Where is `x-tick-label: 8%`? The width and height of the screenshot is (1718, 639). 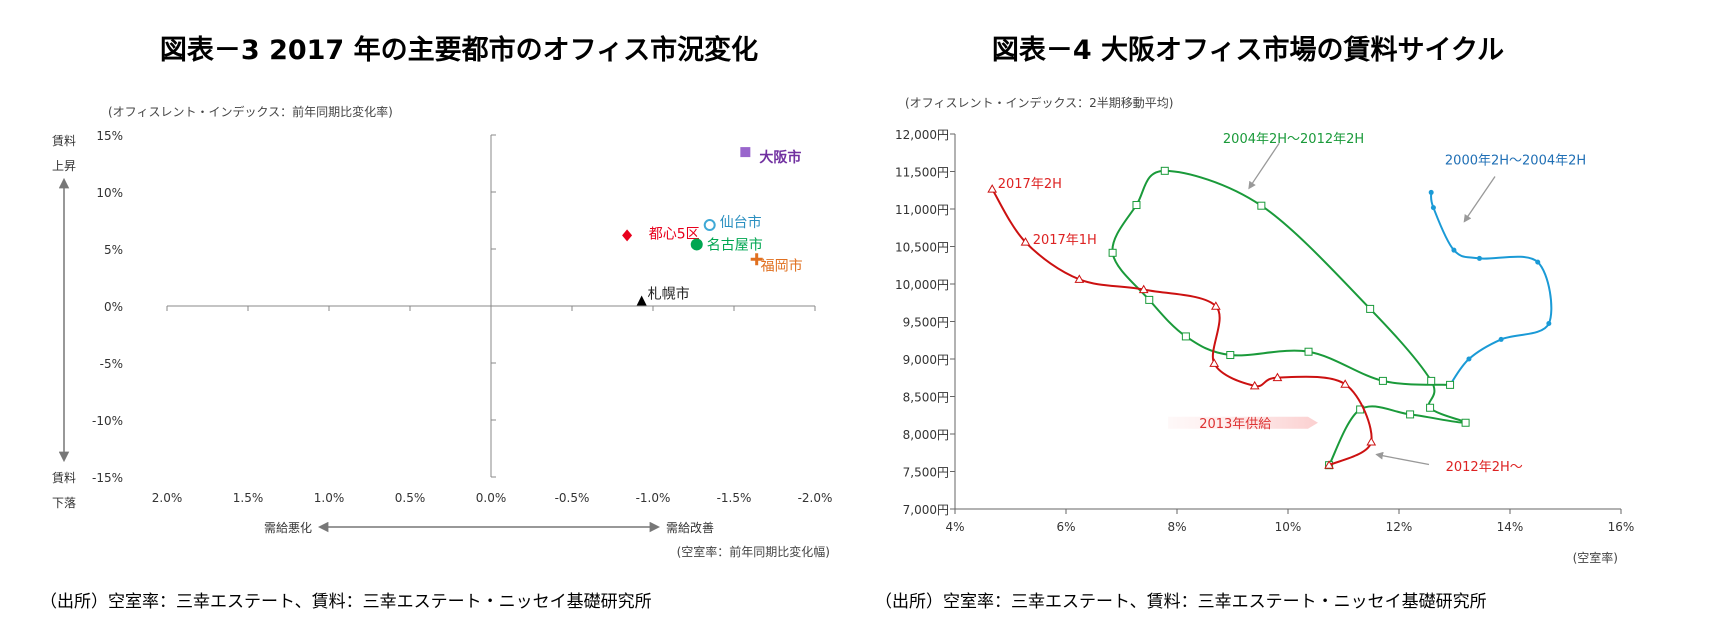
x-tick-label: 8% is located at coordinates (1176, 527).